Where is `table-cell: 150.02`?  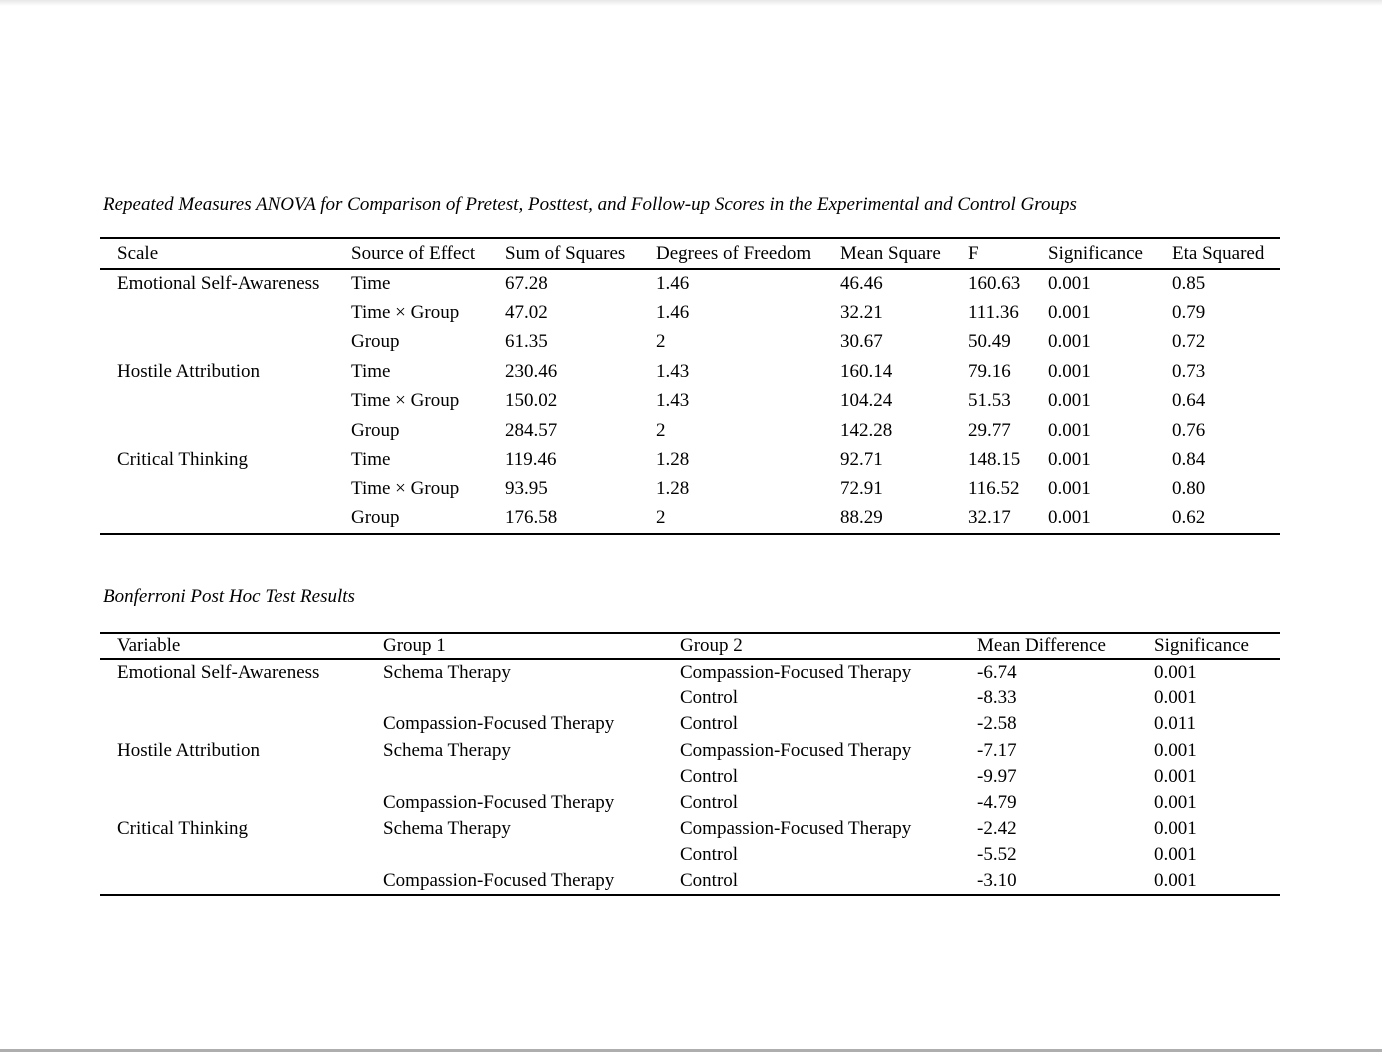 table-cell: 150.02 is located at coordinates (531, 401).